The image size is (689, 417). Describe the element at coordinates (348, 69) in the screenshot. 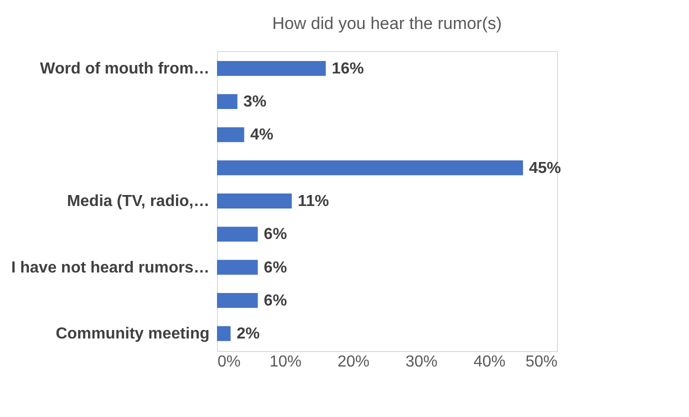

I see `data-label: 16%` at that location.